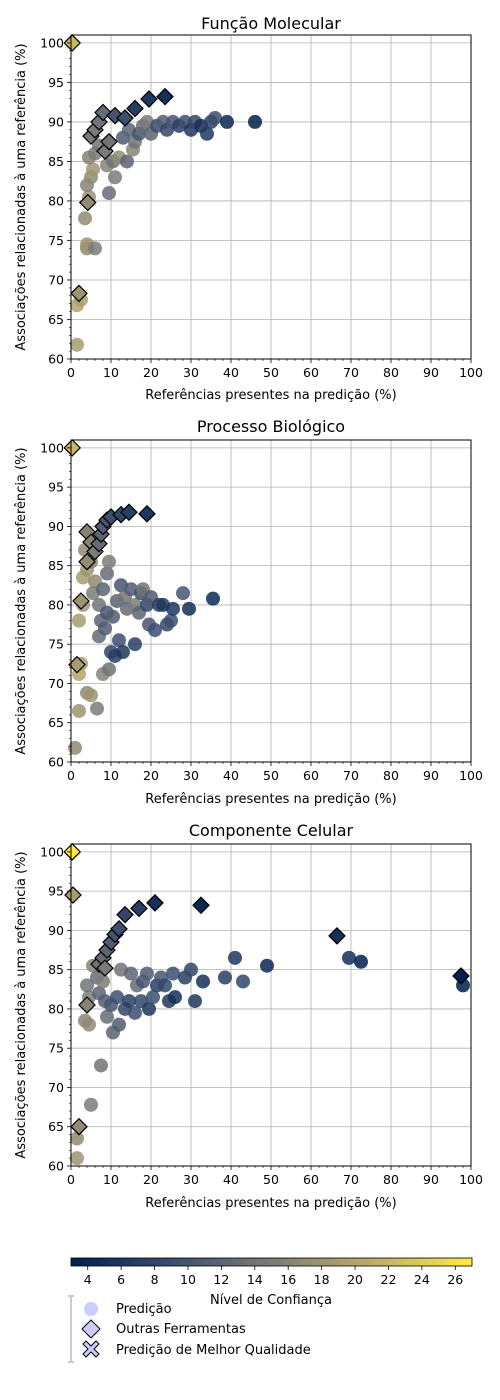 Image resolution: width=500 pixels, height=1400 pixels. I want to click on chart-title: Componente Celular, so click(271, 830).